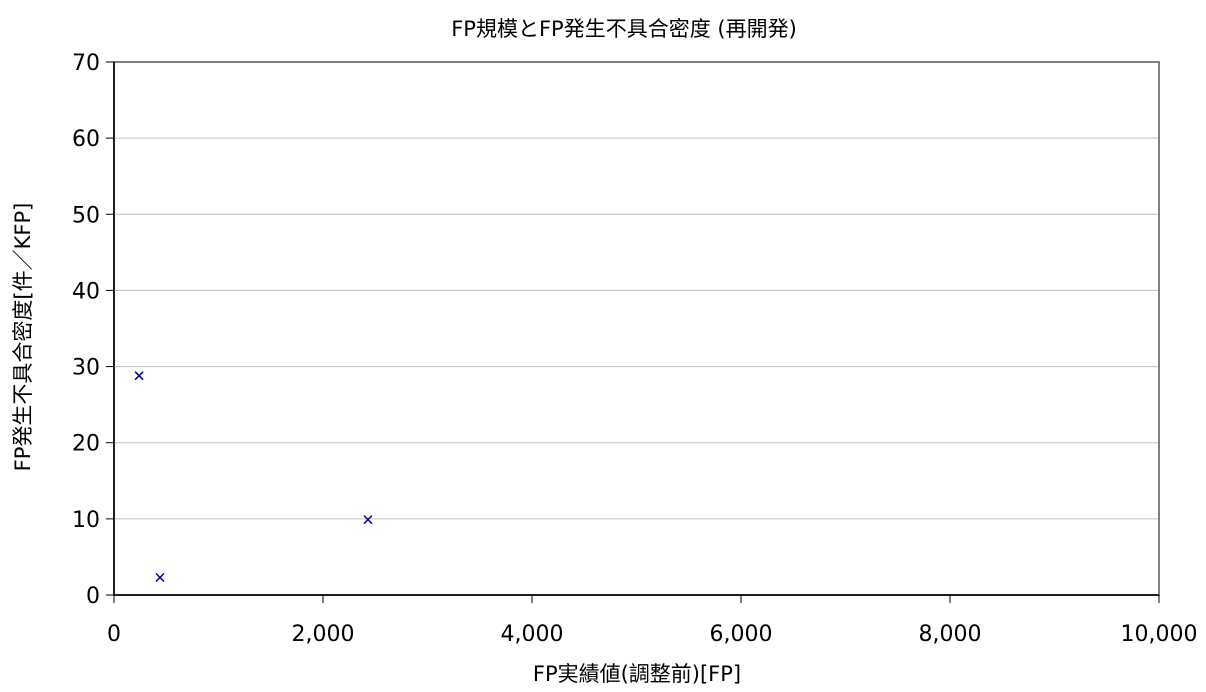 The image size is (1206, 692). What do you see at coordinates (86, 520) in the screenshot?
I see `y-tick-label: 10` at bounding box center [86, 520].